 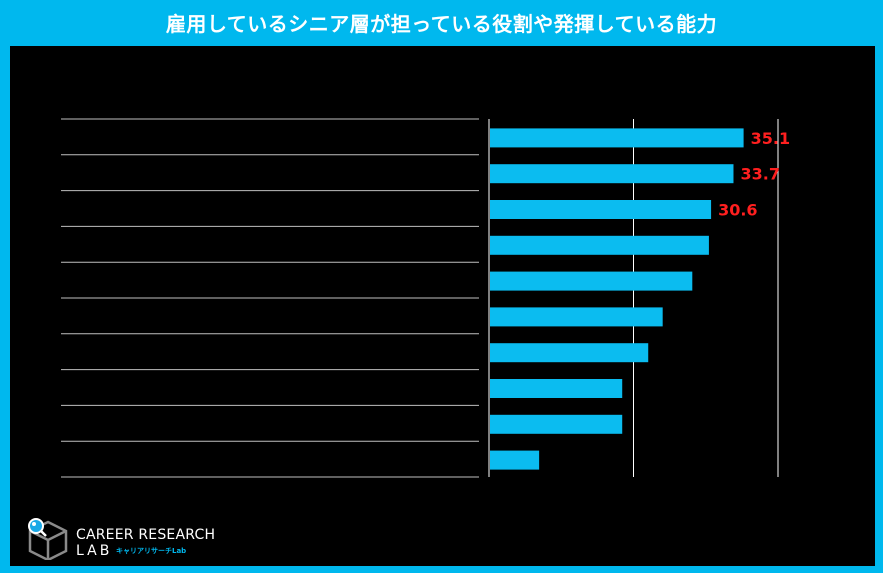 What do you see at coordinates (759, 174) in the screenshot?
I see `data-label-2: 33.7` at bounding box center [759, 174].